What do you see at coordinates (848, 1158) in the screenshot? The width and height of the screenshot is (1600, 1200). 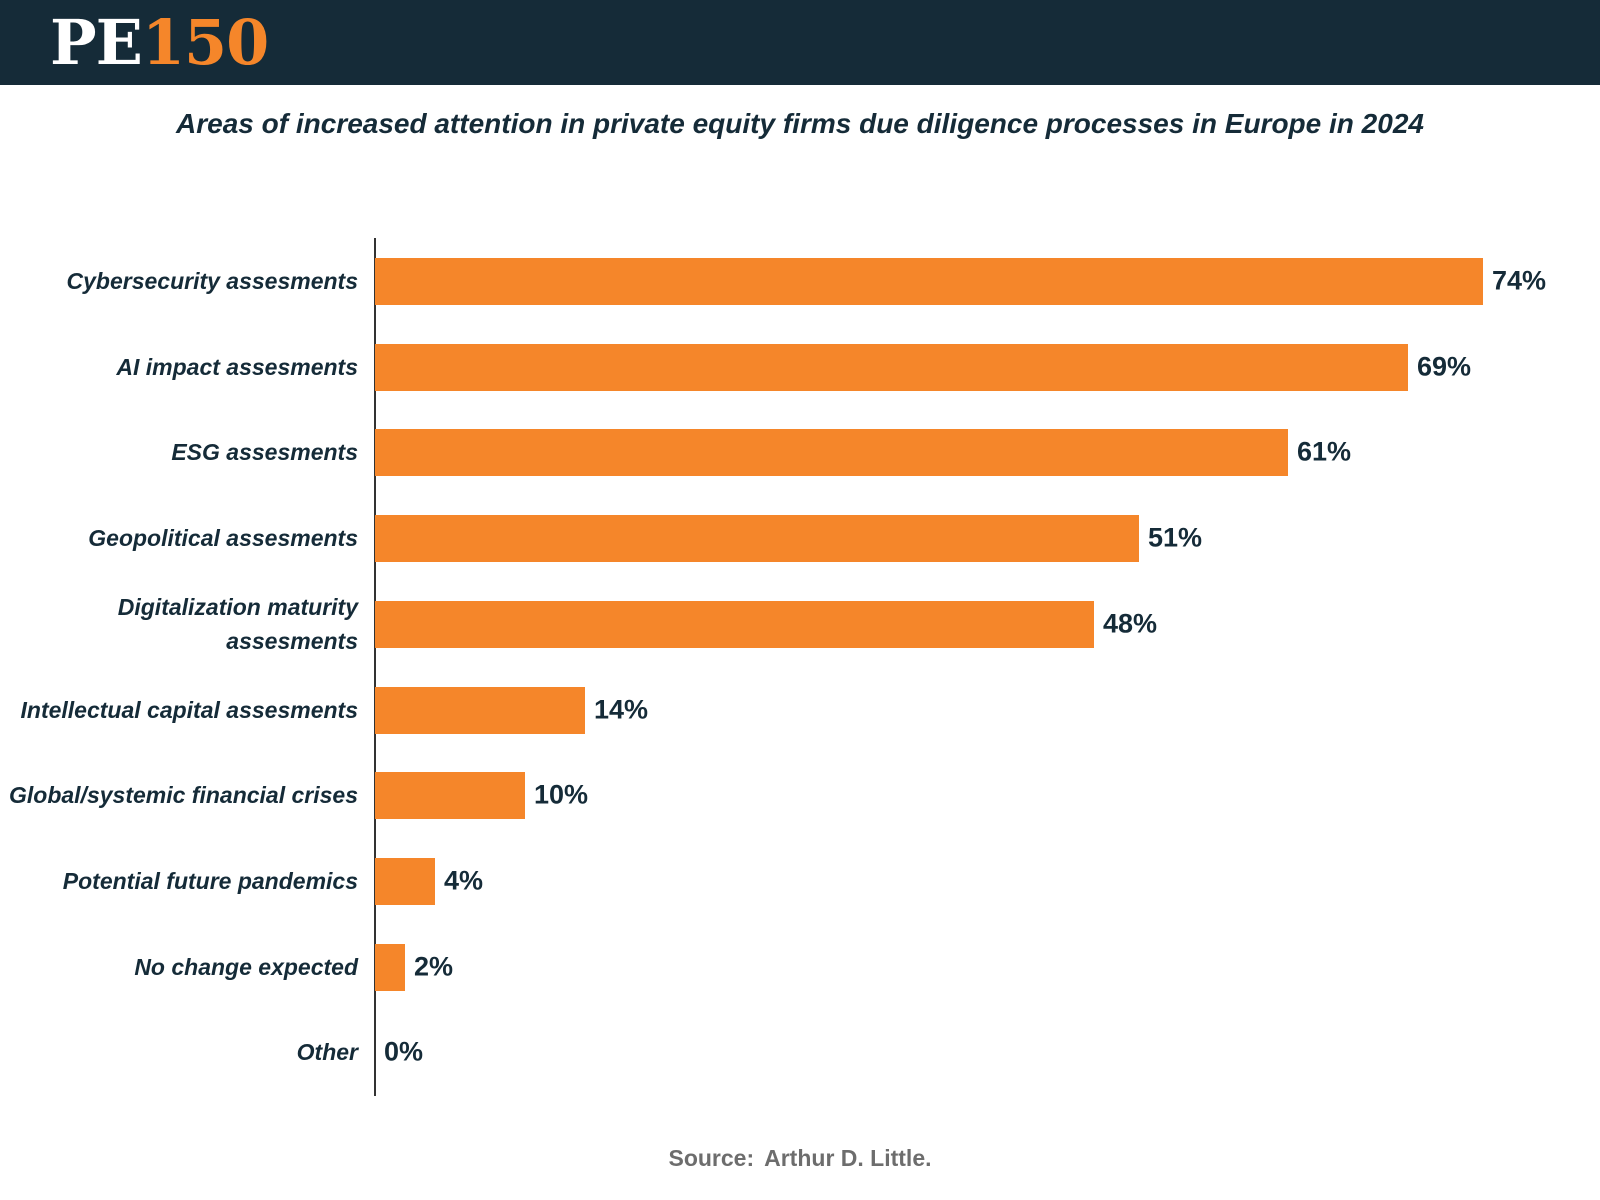 I see `source-org: Arthur D. Little.` at bounding box center [848, 1158].